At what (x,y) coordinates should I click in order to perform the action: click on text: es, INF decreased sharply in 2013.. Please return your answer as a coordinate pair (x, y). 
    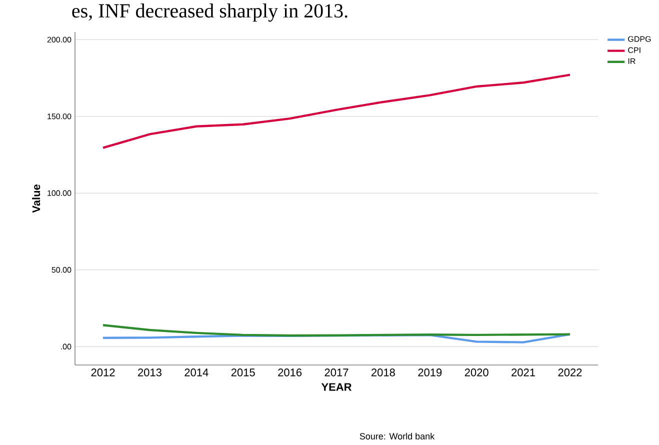
    Looking at the image, I should click on (210, 13).